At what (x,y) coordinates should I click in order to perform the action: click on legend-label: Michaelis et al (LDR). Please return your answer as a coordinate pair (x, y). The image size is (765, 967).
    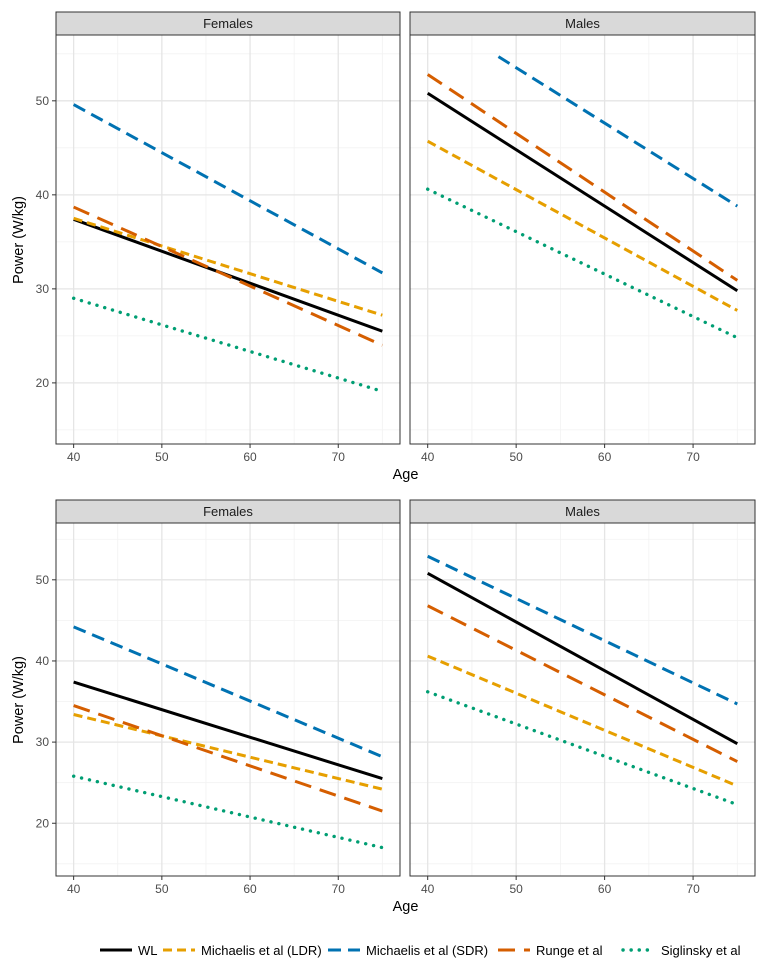
    Looking at the image, I should click on (261, 950).